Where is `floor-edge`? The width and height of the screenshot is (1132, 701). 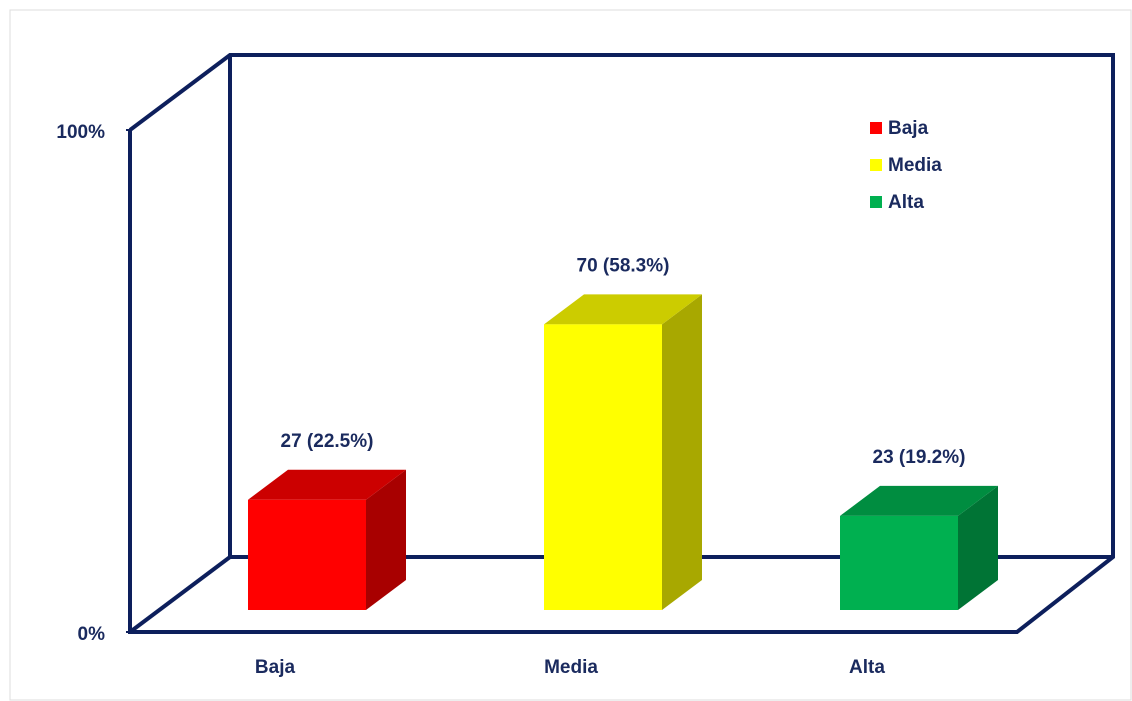
floor-edge is located at coordinates (180, 594).